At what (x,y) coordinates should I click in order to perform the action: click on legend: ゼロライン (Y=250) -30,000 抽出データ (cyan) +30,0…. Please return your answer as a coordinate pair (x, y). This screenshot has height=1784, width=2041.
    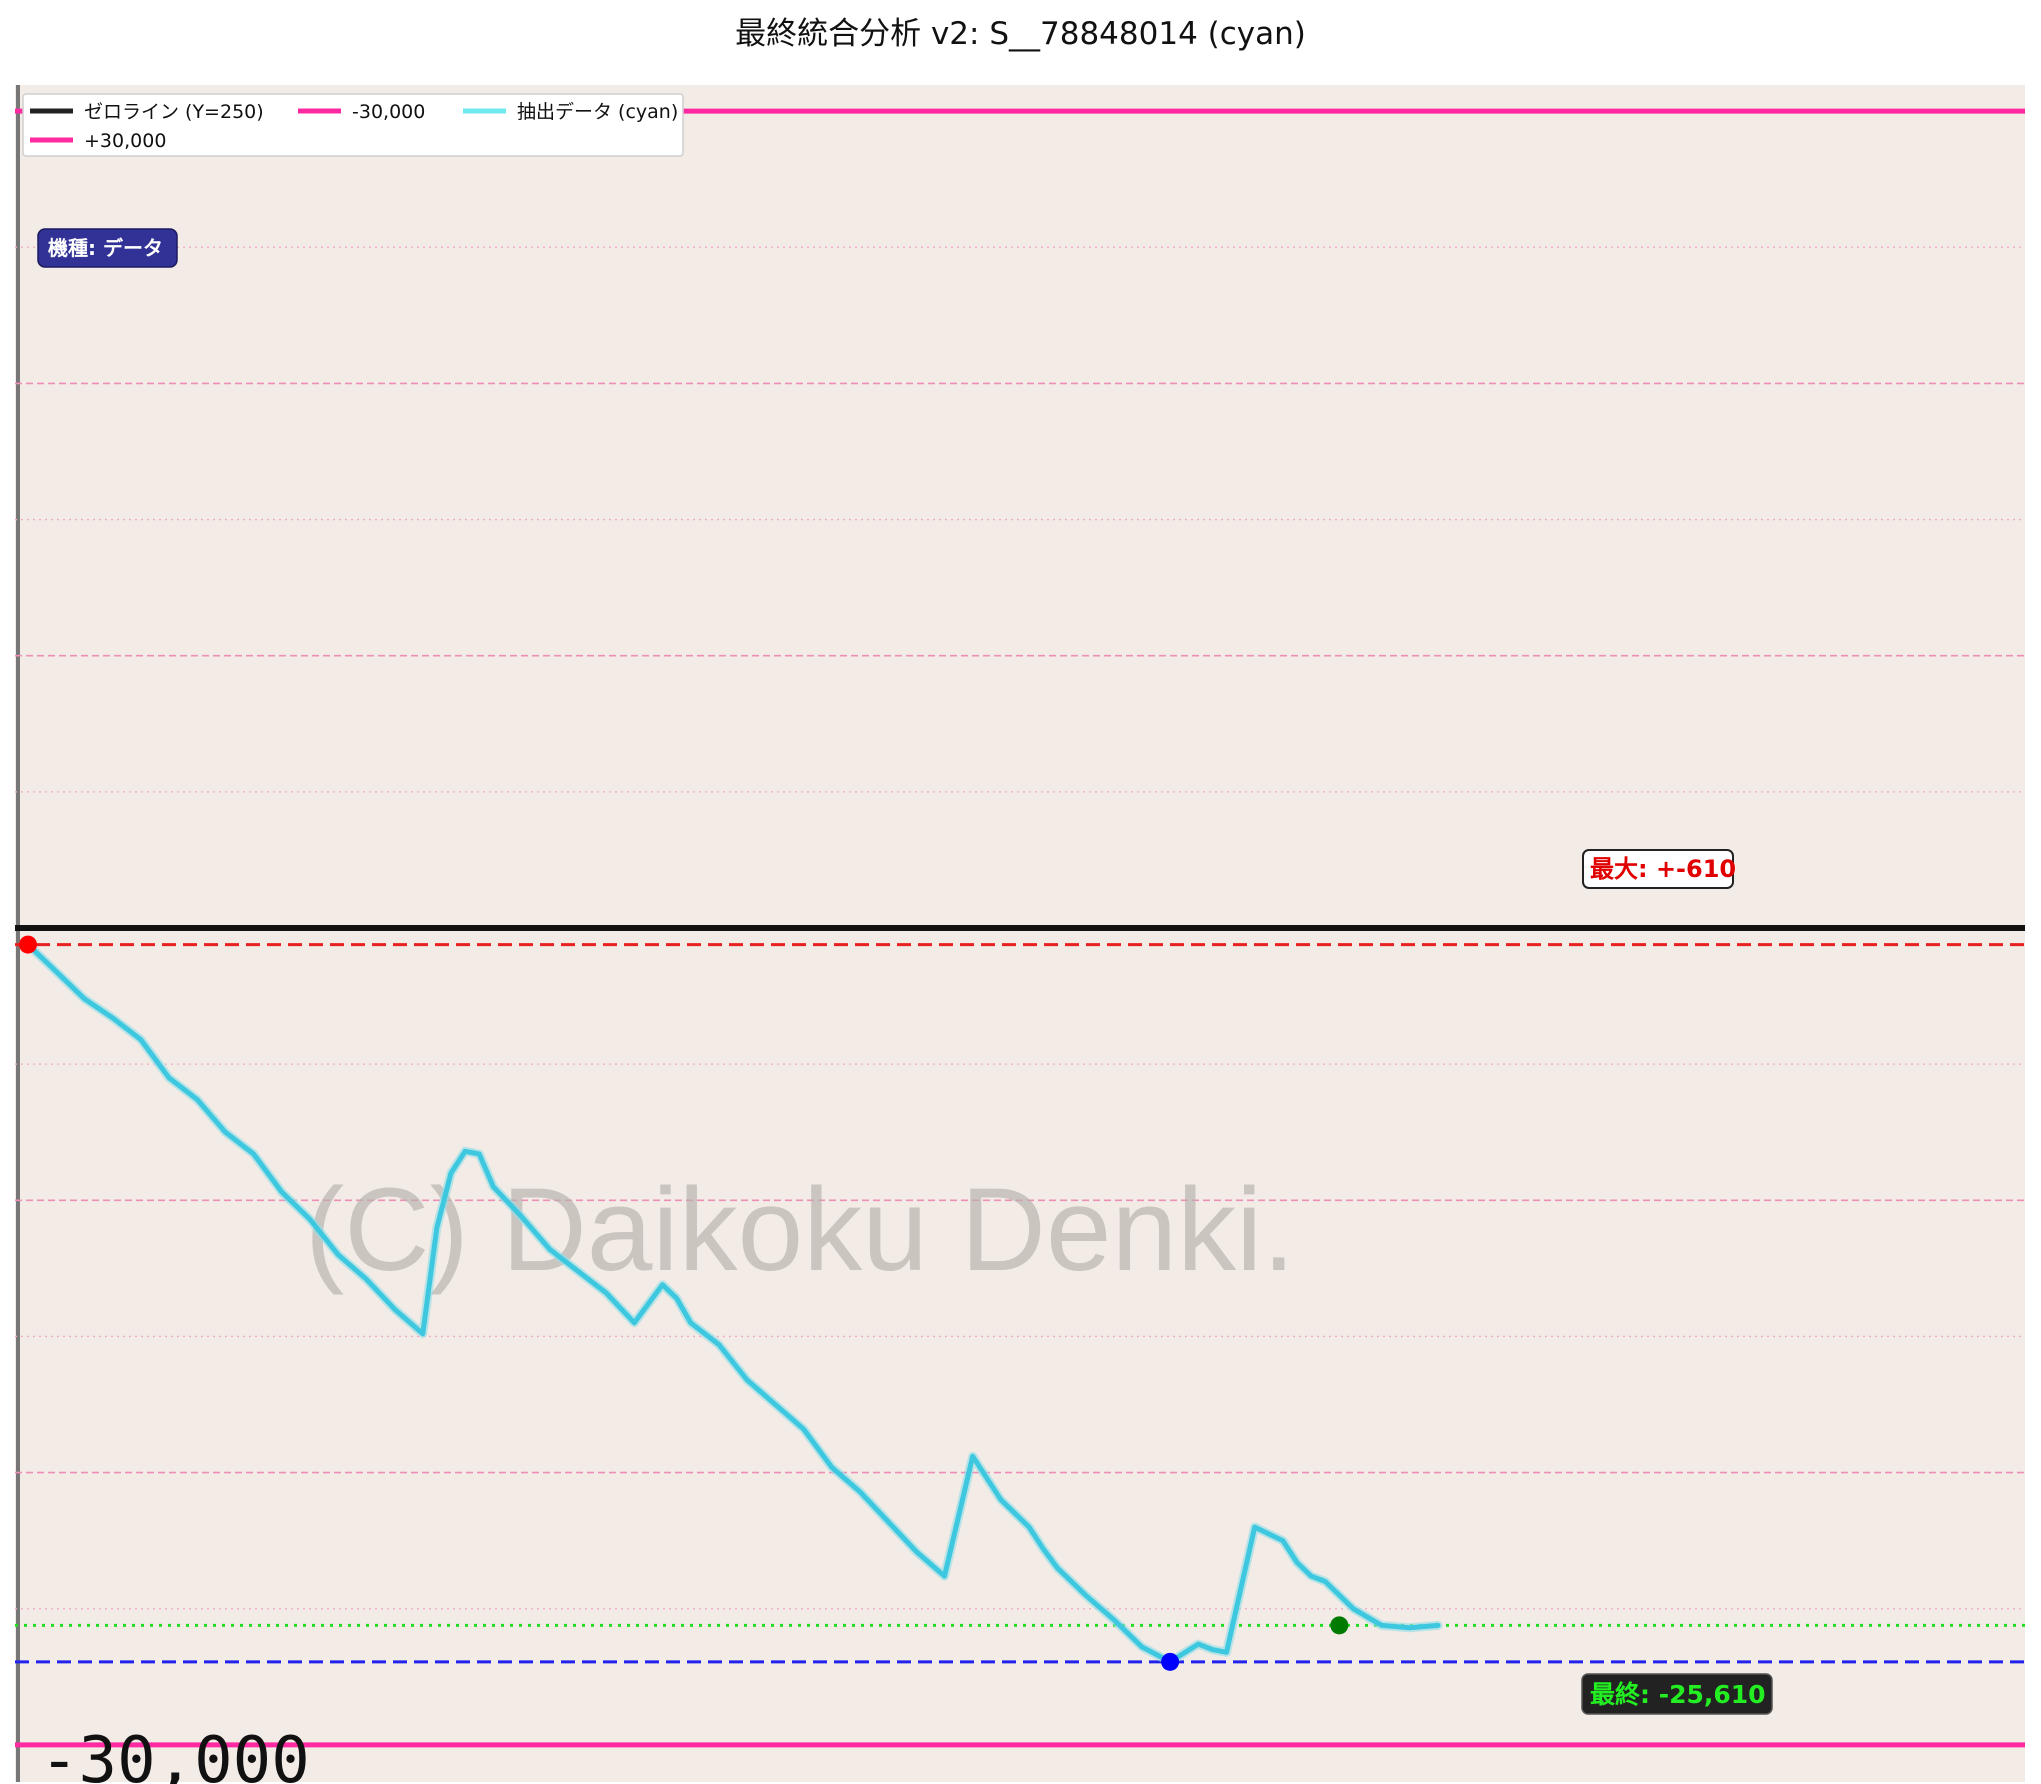
    Looking at the image, I should click on (353, 125).